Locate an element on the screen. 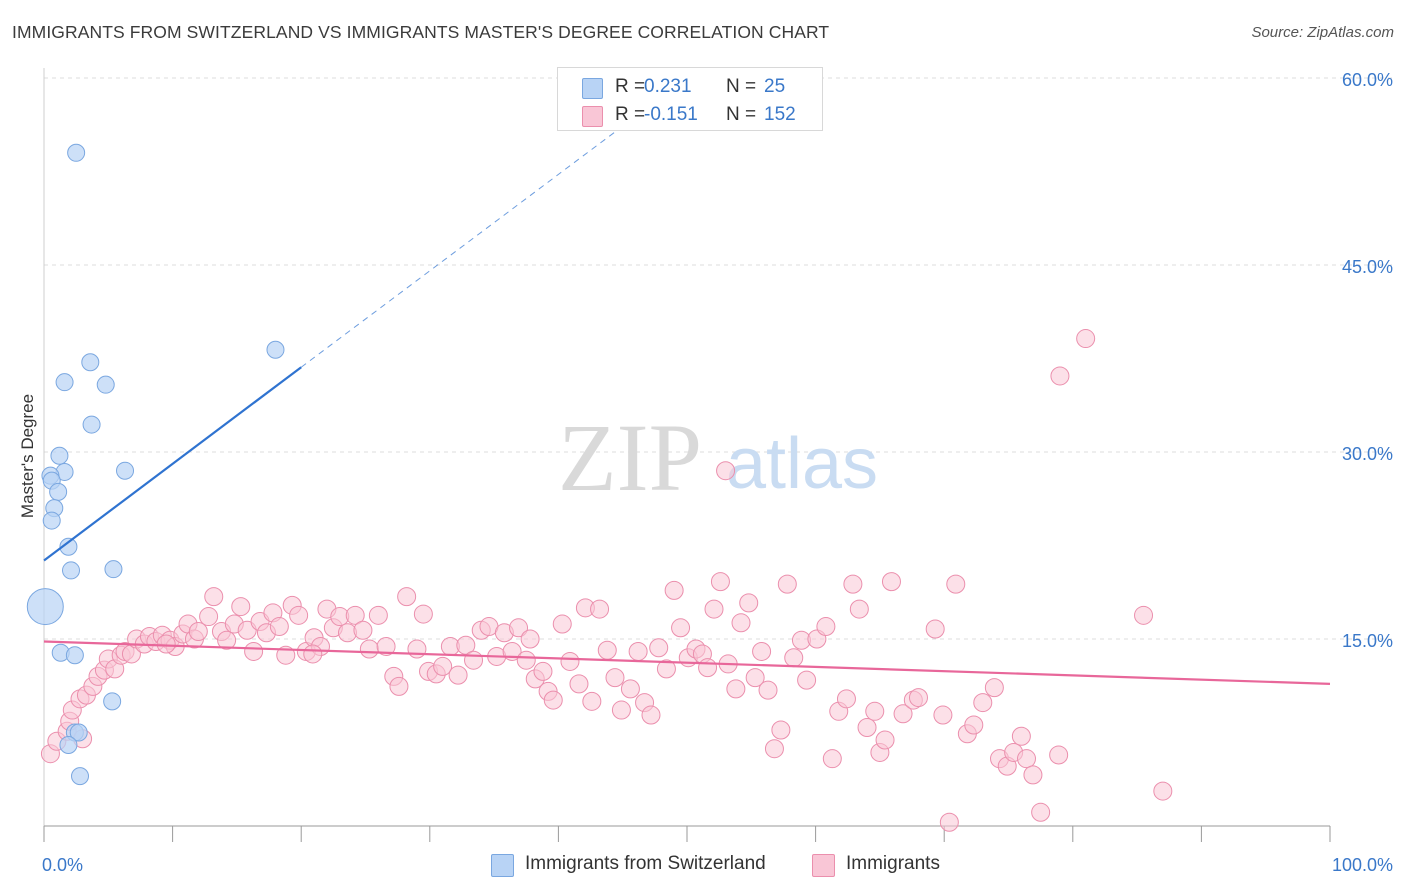 The image size is (1406, 892). y-tick-label: 60.0% is located at coordinates (1367, 80).